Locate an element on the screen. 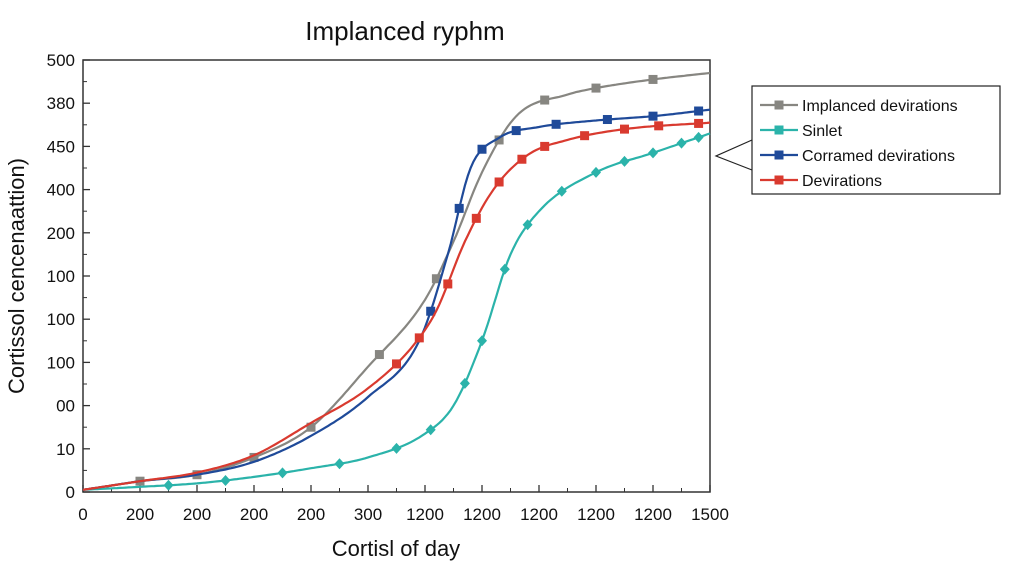 This screenshot has height=576, width=1024. y-tick-label: 450 is located at coordinates (61, 146).